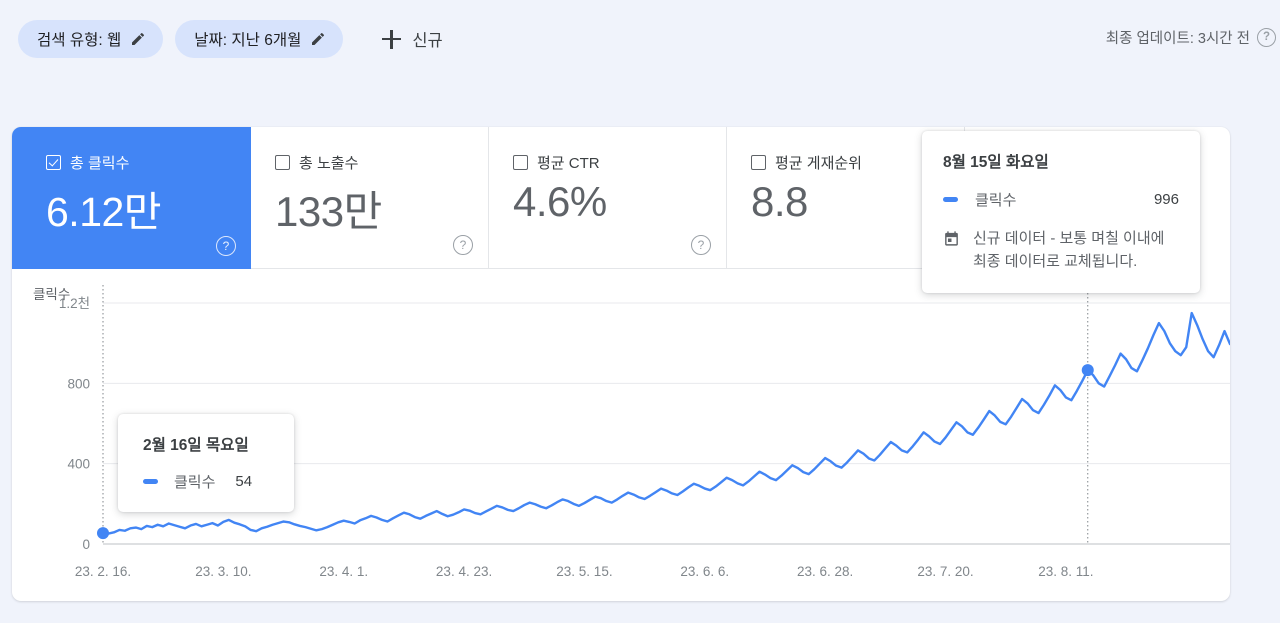  I want to click on svg-text: 23. 4. 1., so click(343, 571).